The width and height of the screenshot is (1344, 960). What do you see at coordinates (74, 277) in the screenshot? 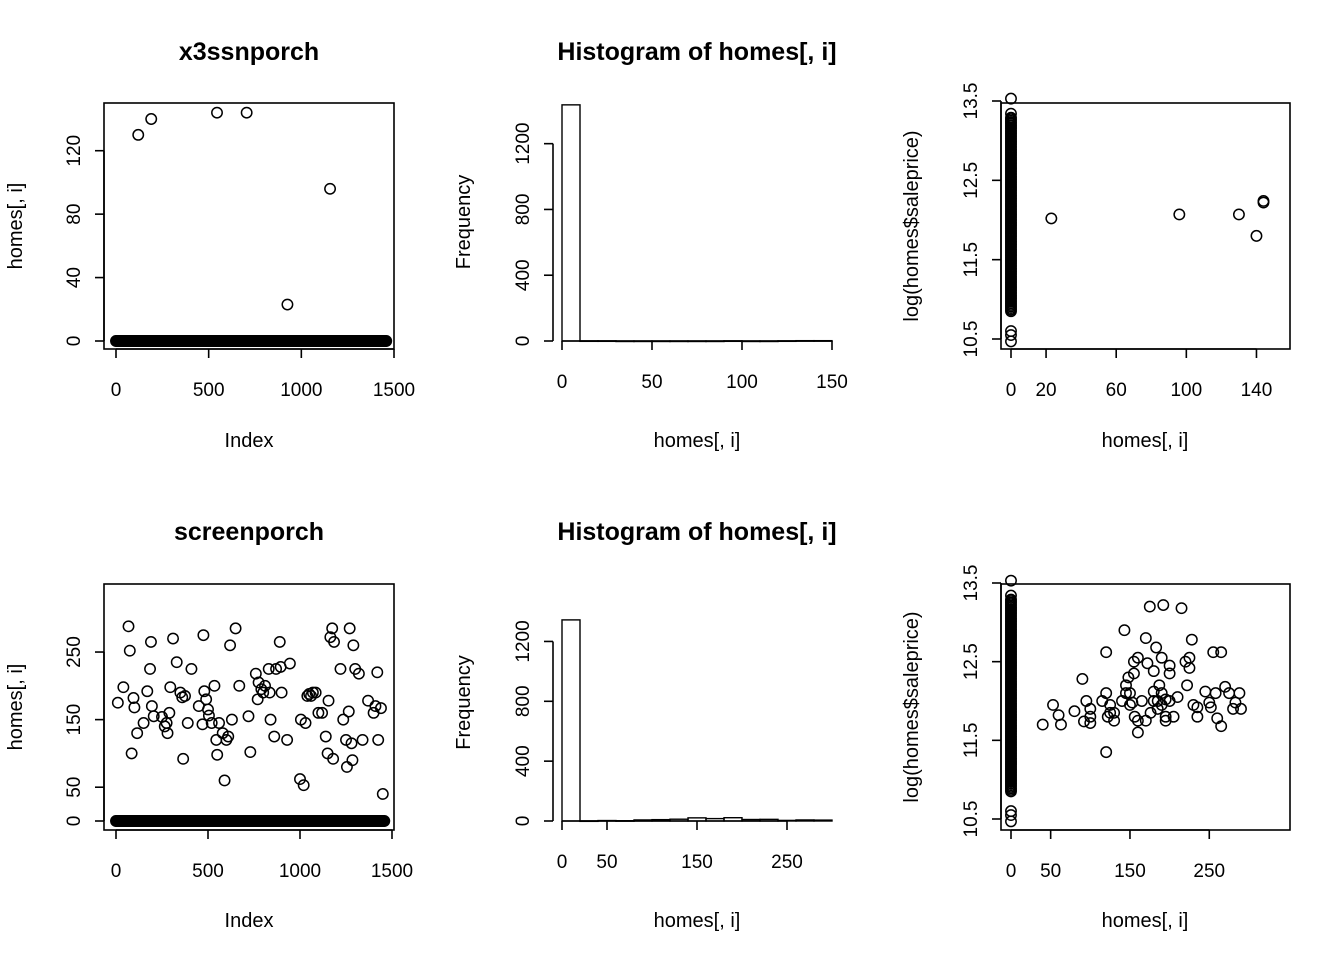
I see `y-tick-label: 40` at bounding box center [74, 277].